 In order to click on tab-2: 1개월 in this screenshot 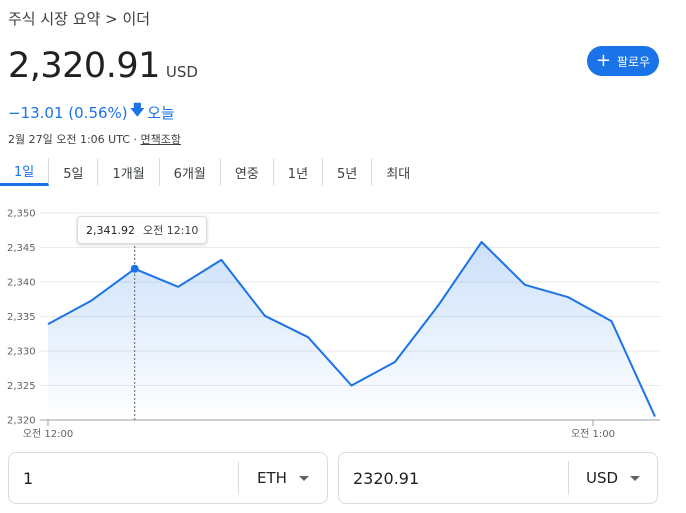, I will do `click(129, 172)`.